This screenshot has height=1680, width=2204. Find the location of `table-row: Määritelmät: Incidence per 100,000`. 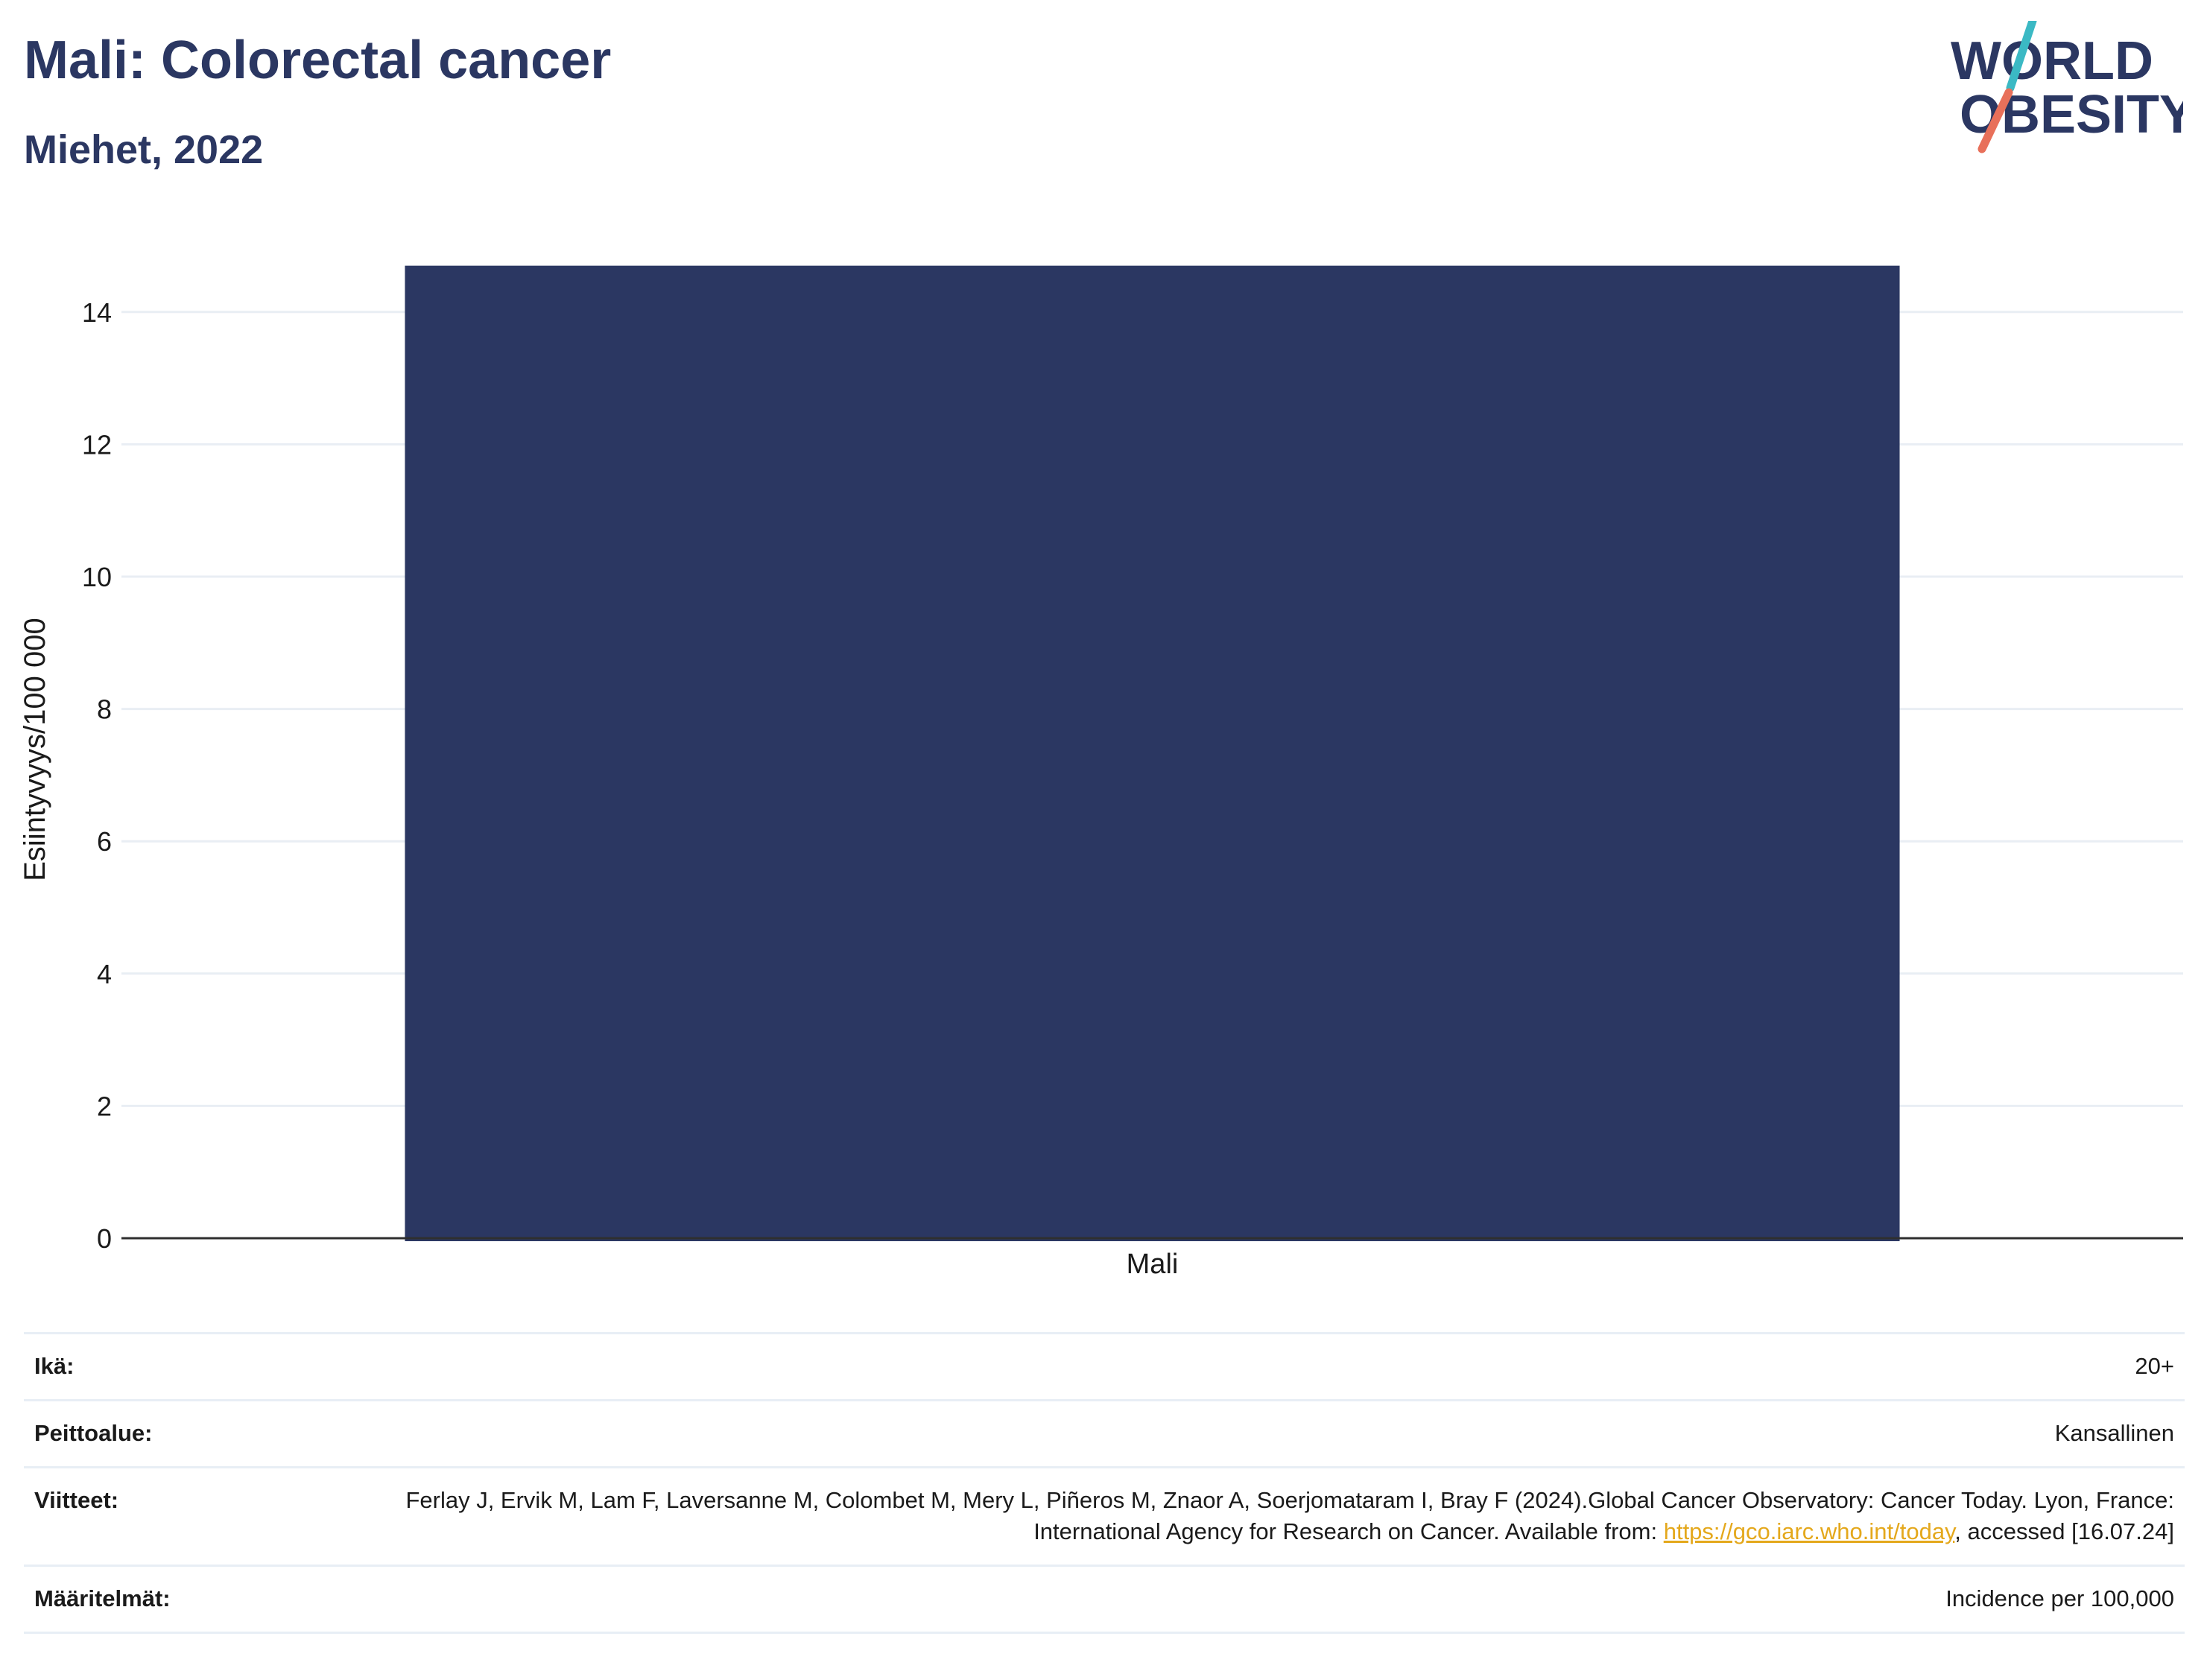

table-row: Määritelmät: Incidence per 100,000 is located at coordinates (1104, 1599).